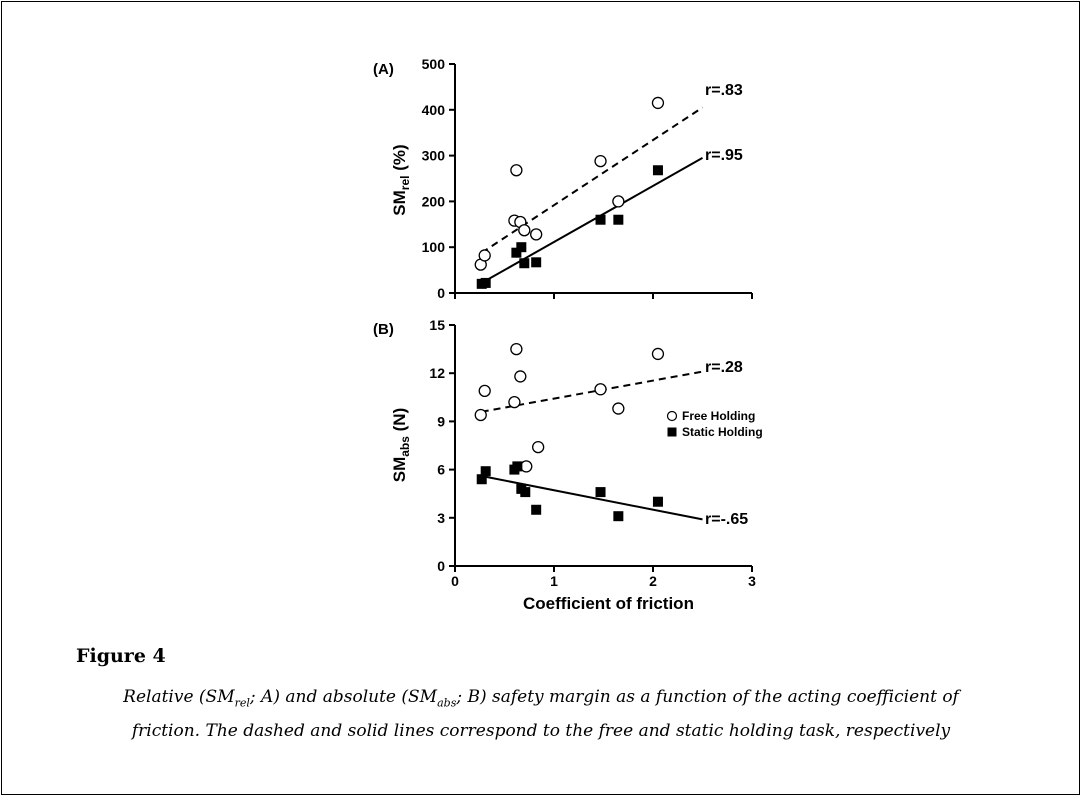  Describe the element at coordinates (434, 64) in the screenshot. I see `y-tick-label: 500` at that location.